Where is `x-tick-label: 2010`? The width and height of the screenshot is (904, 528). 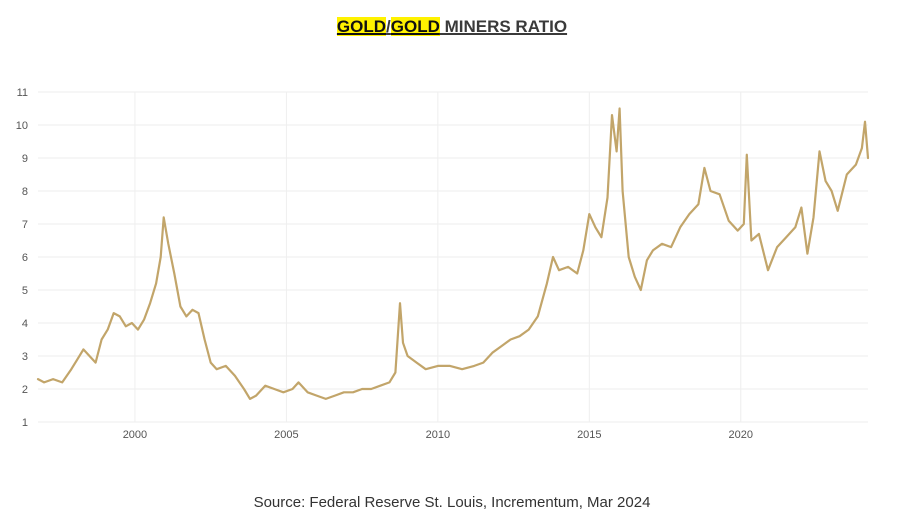 x-tick-label: 2010 is located at coordinates (438, 435).